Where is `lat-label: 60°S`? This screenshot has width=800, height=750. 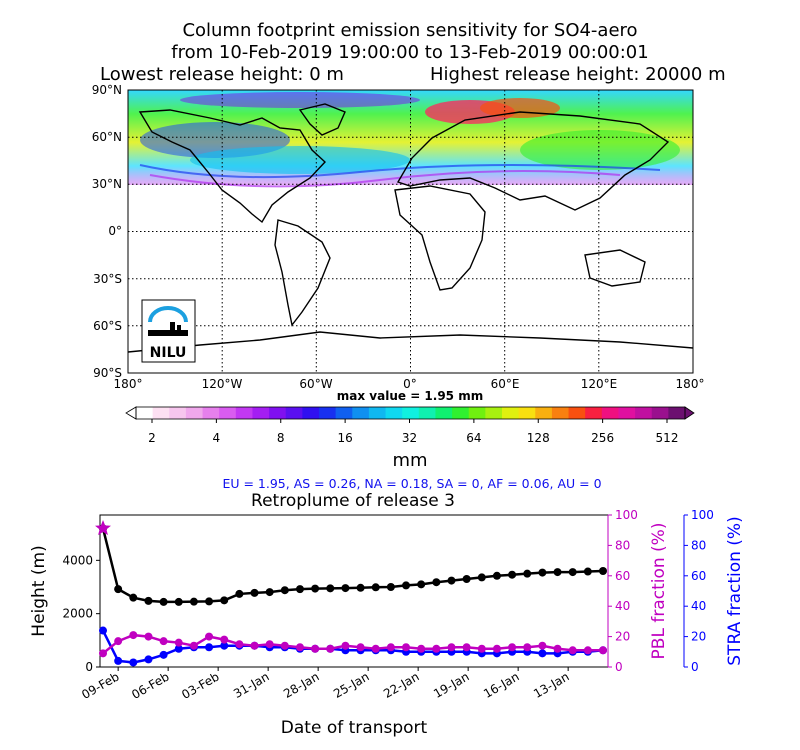 lat-label: 60°S is located at coordinates (107, 326).